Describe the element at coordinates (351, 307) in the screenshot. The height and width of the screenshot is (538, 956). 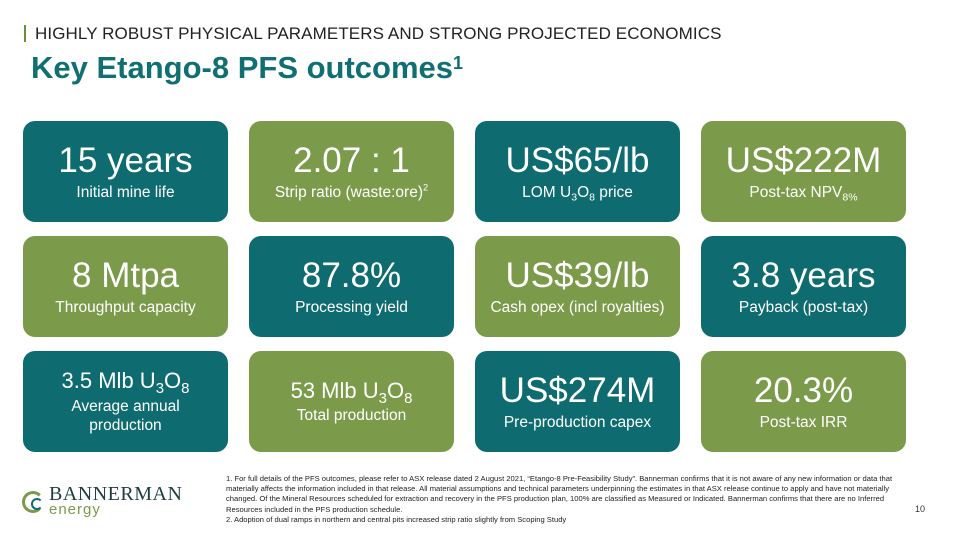
I see `card-caption: Processing yield` at that location.